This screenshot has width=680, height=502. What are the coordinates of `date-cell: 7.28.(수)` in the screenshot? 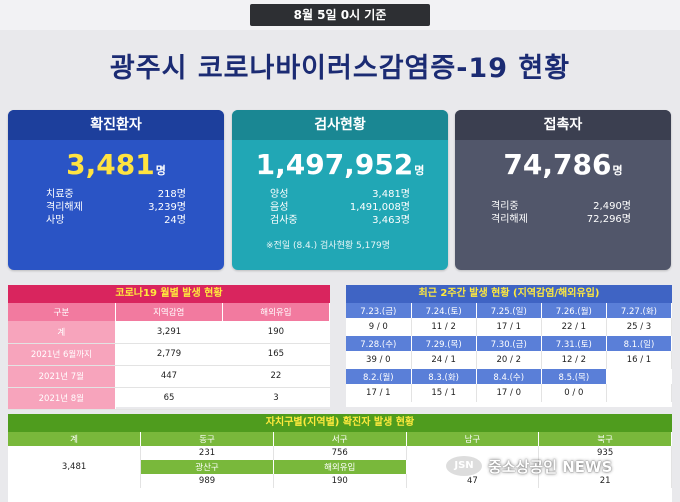 It's located at (379, 343).